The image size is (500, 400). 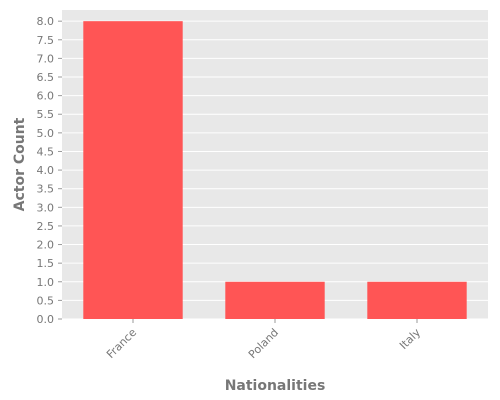 I want to click on x-tick-label-italy: Italy, so click(x=410, y=339).